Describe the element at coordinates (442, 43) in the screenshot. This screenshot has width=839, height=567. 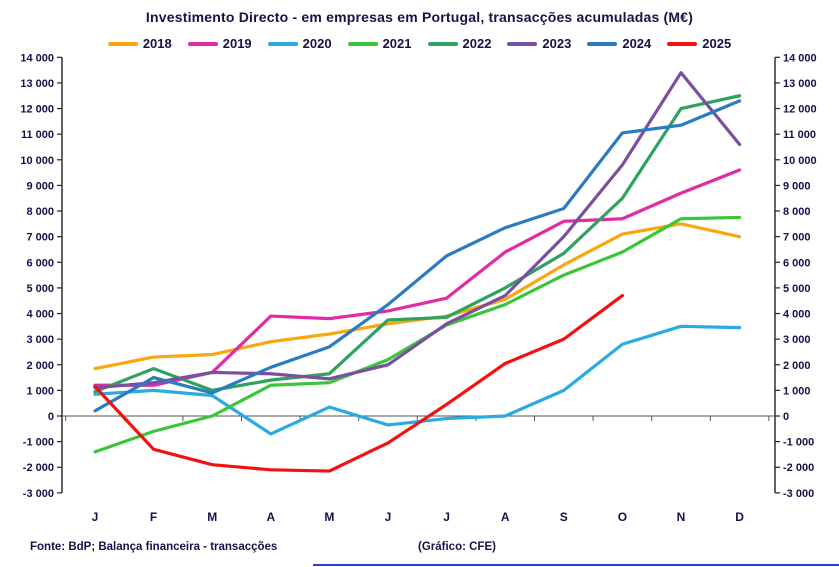
I see `legend-swatch-2022` at that location.